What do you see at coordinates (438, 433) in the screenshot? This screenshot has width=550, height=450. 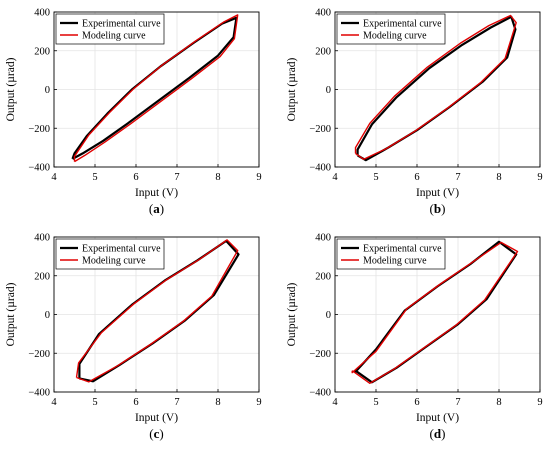 I see `panel-caption: (d)` at bounding box center [438, 433].